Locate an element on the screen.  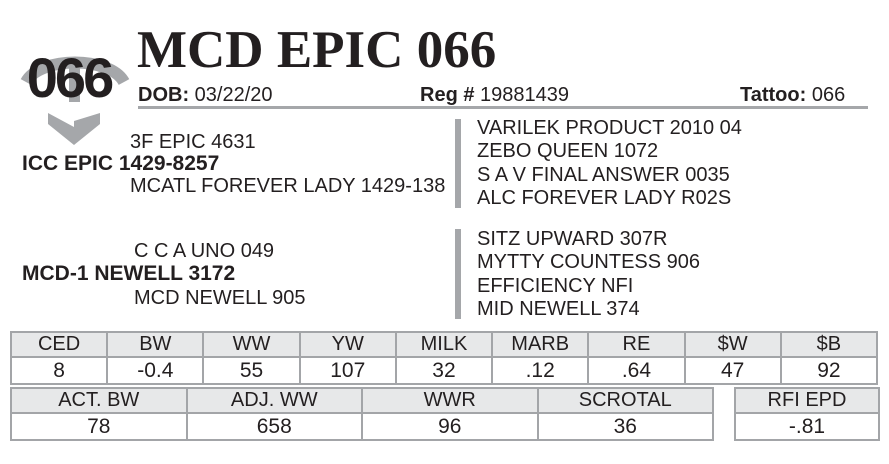
performance-header-row: ACT. BW ADJ. WW WWR SCROTAL is located at coordinates (362, 400).